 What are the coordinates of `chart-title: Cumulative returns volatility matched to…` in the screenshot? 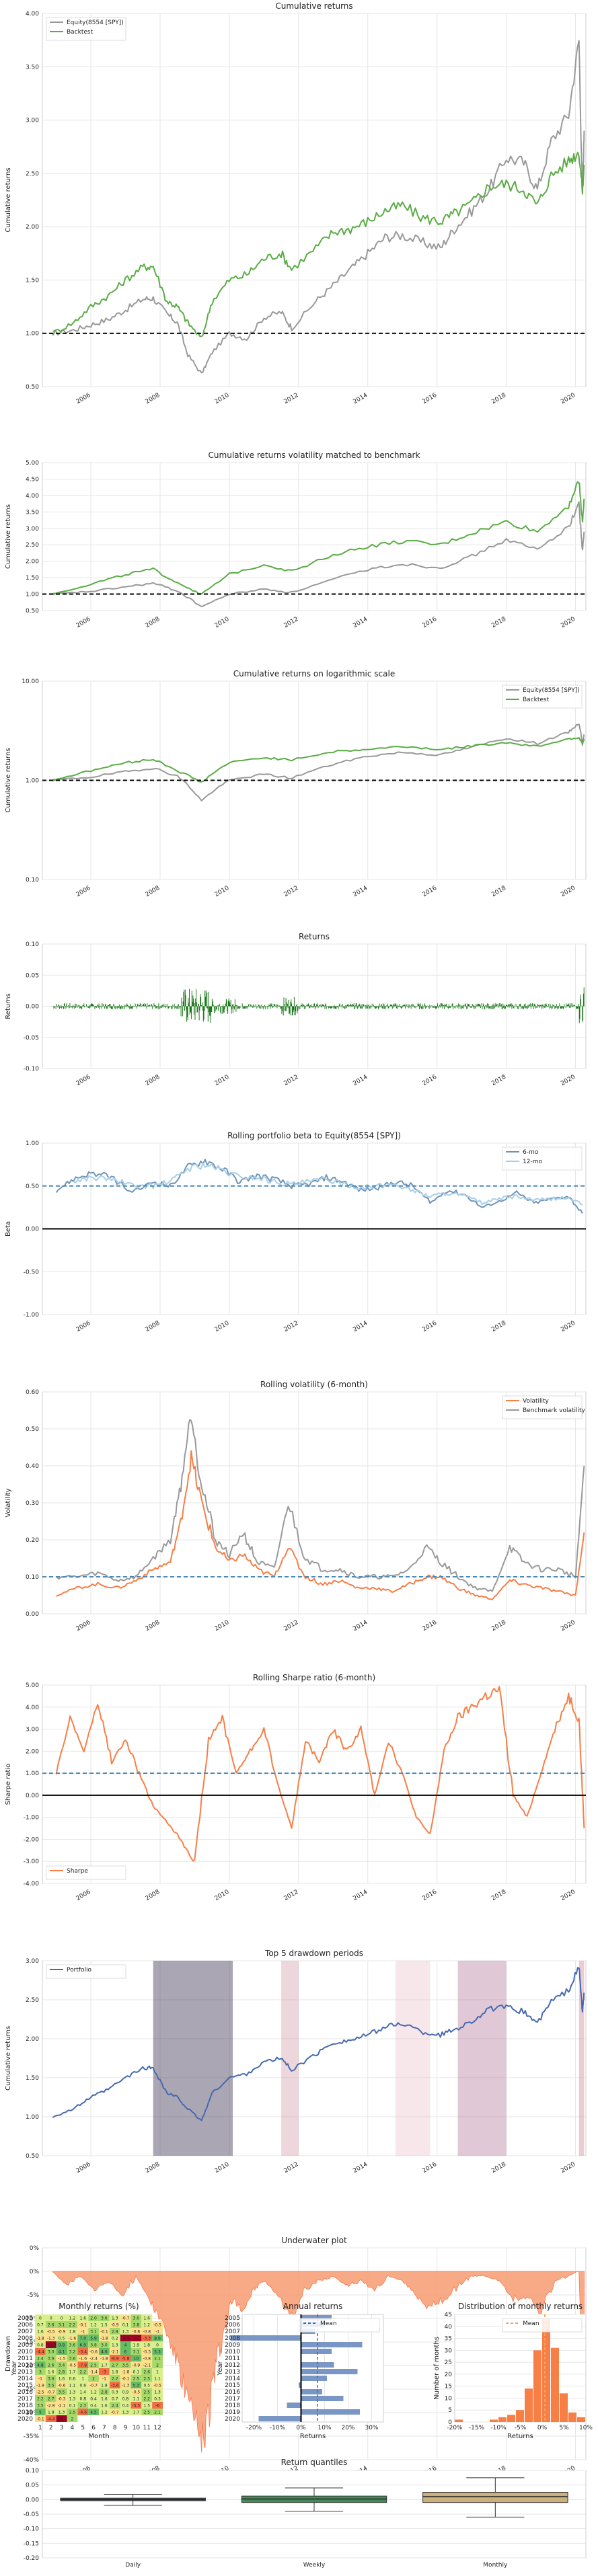 It's located at (314, 456).